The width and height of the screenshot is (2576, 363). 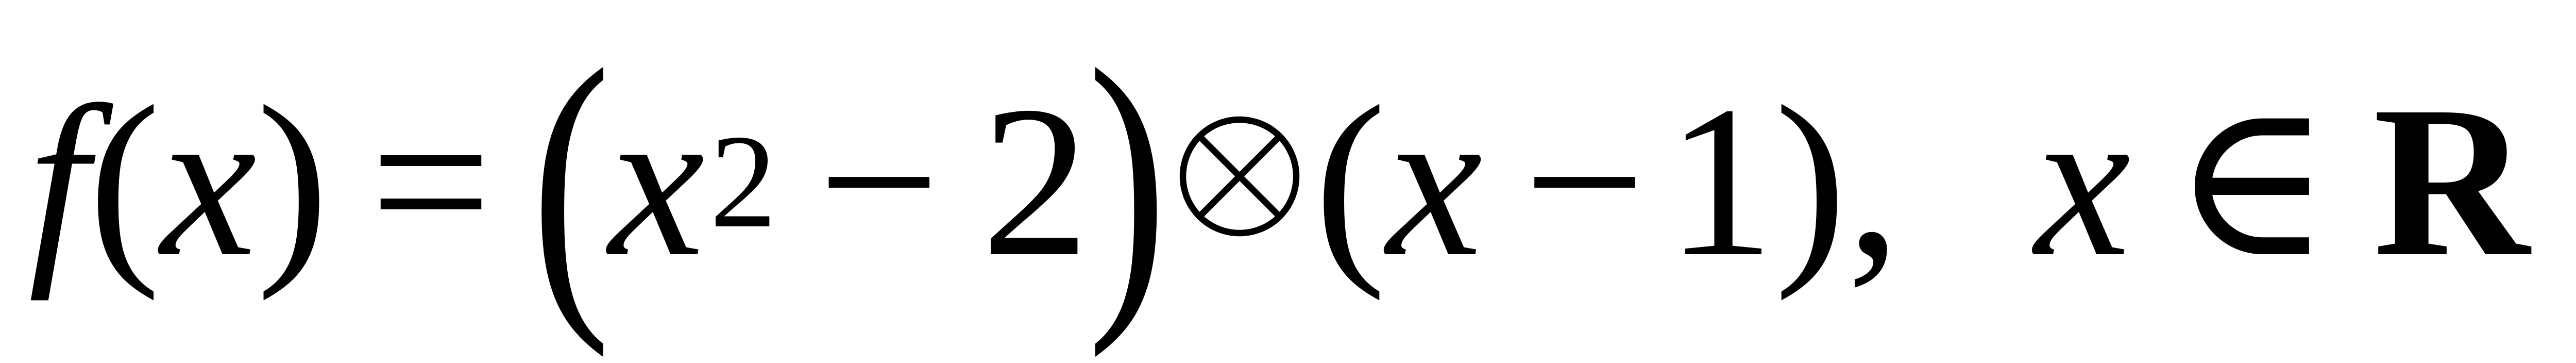 What do you see at coordinates (1720, 181) in the screenshot?
I see `constant-one: 1` at bounding box center [1720, 181].